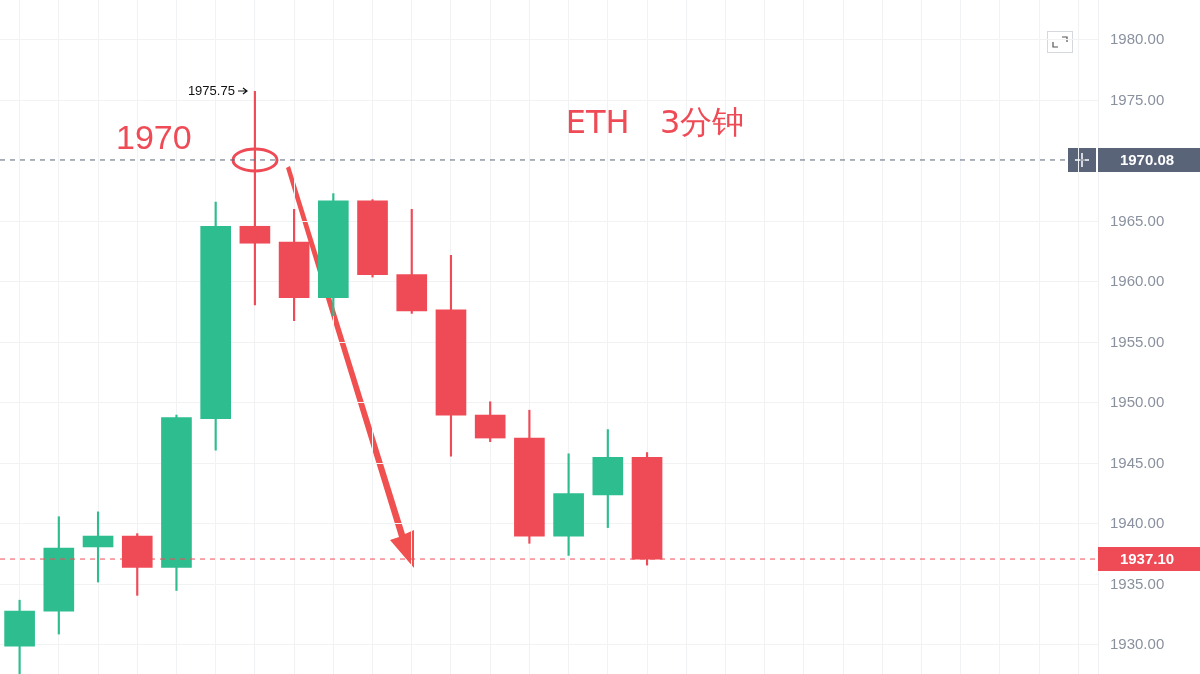 The width and height of the screenshot is (1200, 674). I want to click on ref-line-label: 1937.10, so click(1147, 559).